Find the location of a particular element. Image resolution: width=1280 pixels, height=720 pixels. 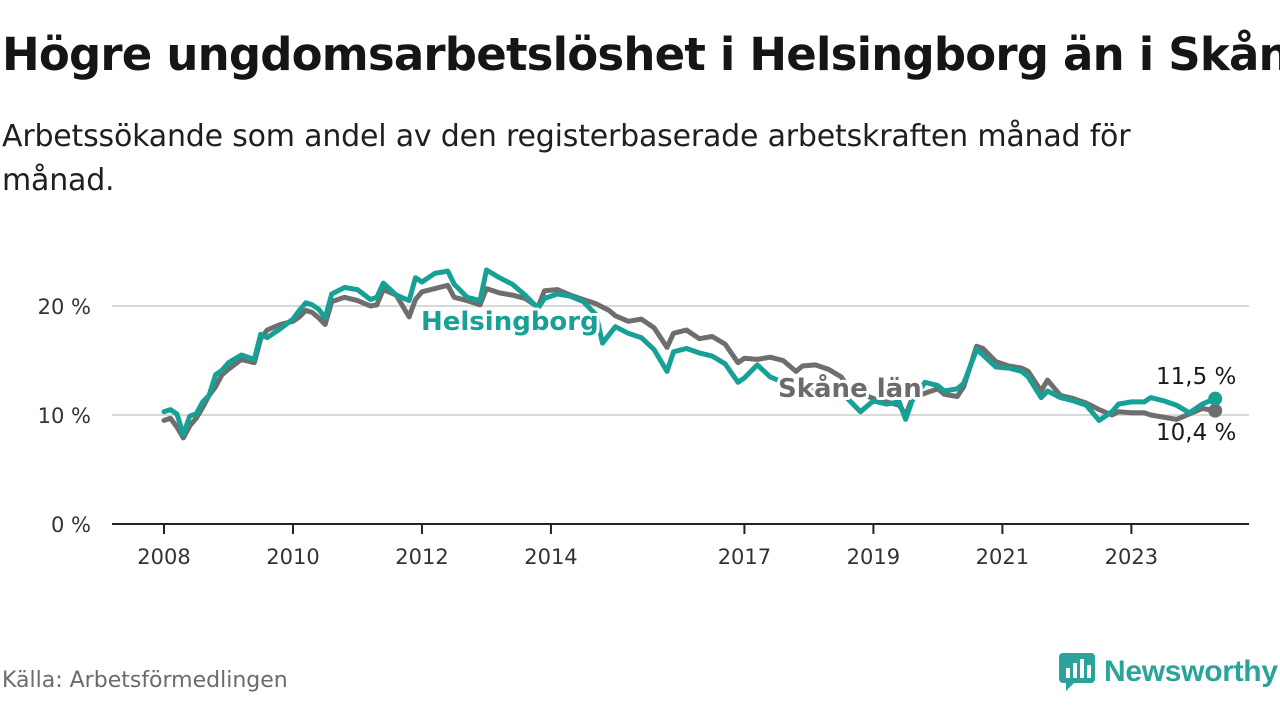

source-note: Källa: Arbetsförmedlingen is located at coordinates (145, 680).